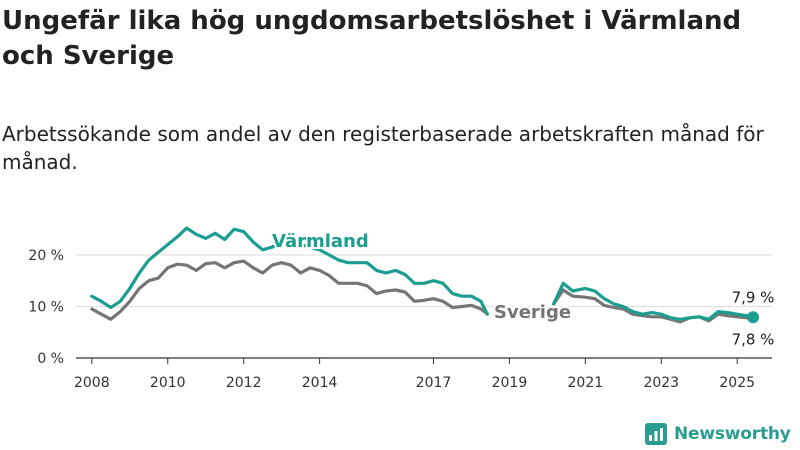 The image size is (800, 450). I want to click on x-tick-label: 2017, so click(434, 383).